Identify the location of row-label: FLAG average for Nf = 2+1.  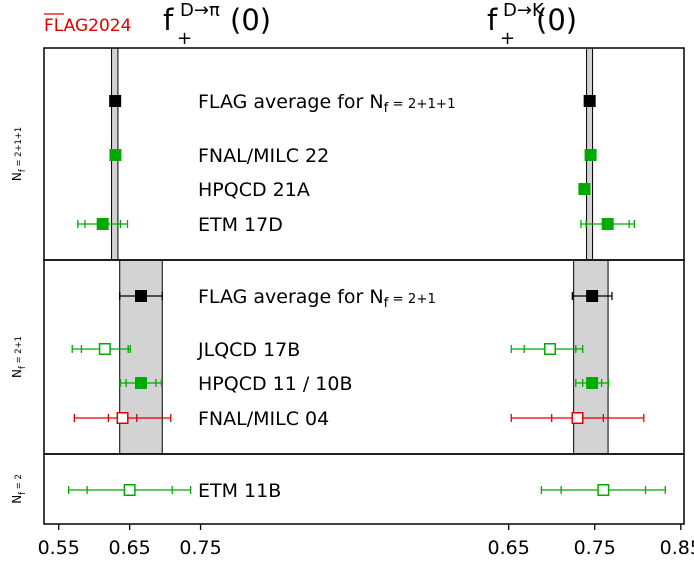
(317, 298).